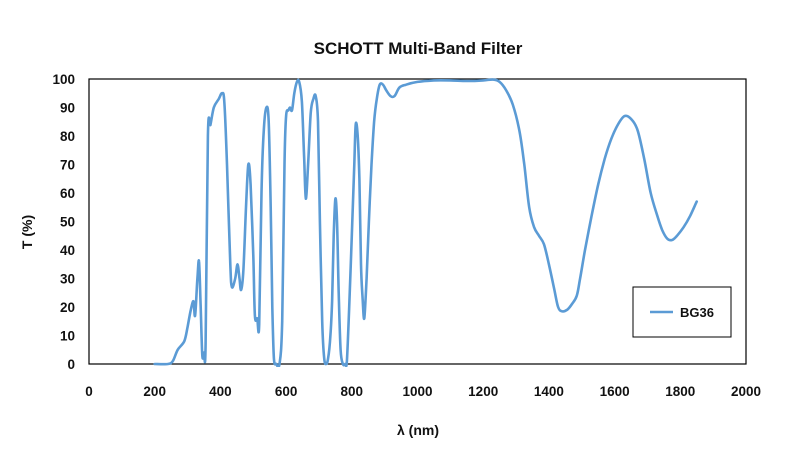 Image resolution: width=809 pixels, height=460 pixels. I want to click on x-tick-label: 400, so click(220, 391).